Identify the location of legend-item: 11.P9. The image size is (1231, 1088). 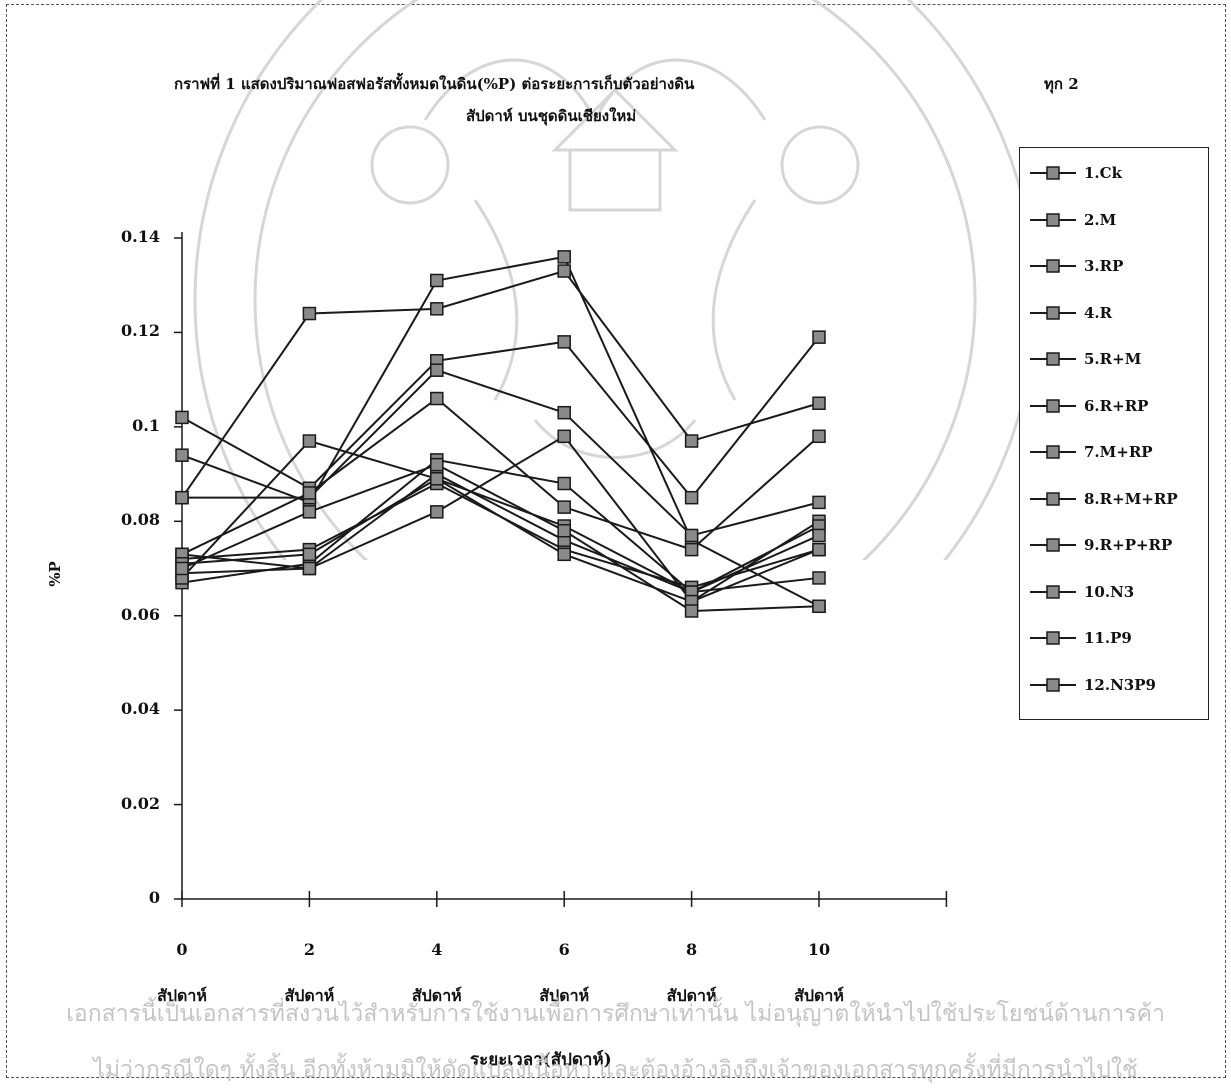
(1080, 638).